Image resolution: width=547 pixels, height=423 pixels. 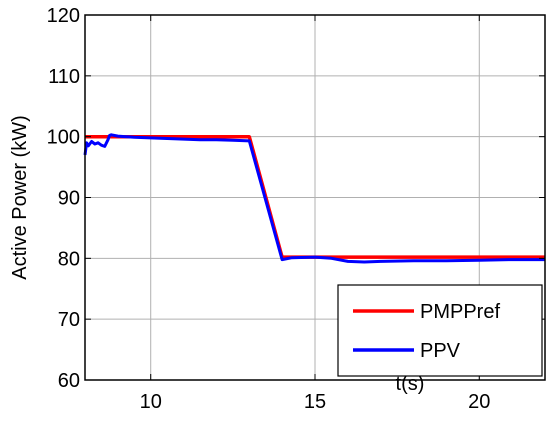 I want to click on legend: PMPPref PPV, so click(x=440, y=330).